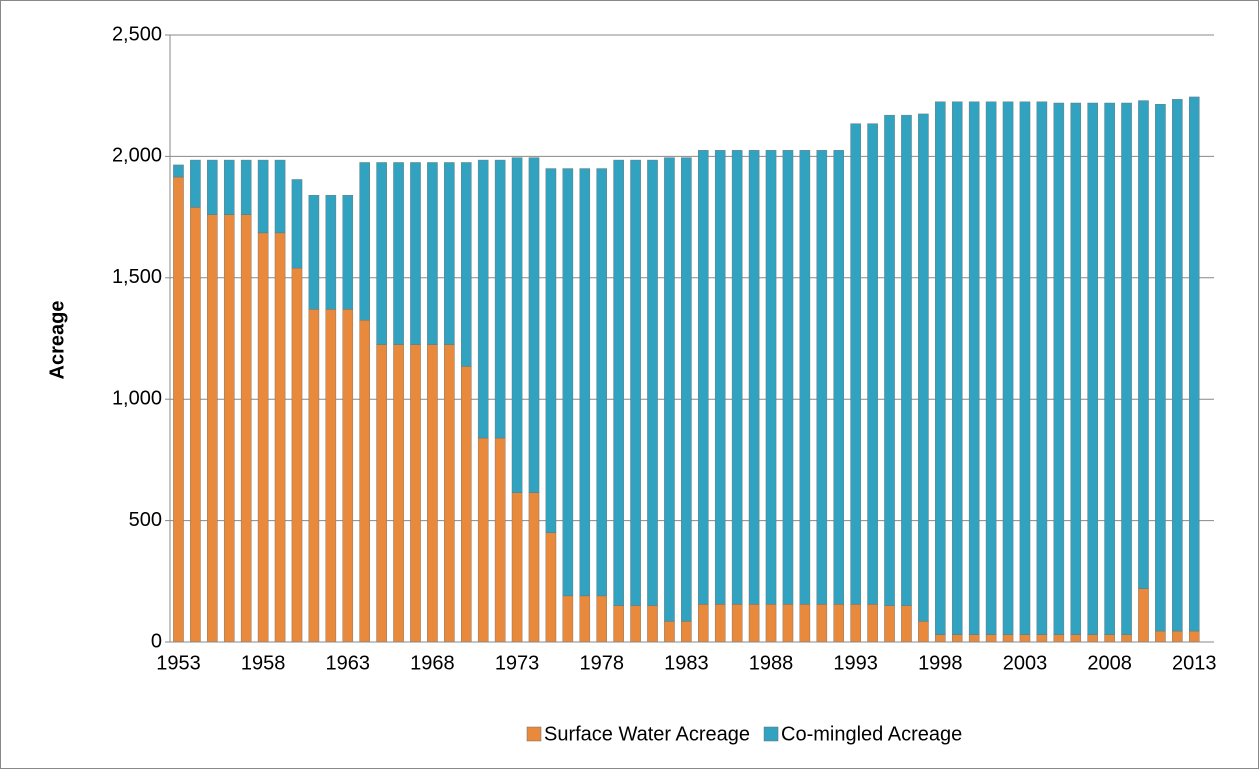  I want to click on x-tick-label: 1988, so click(771, 663).